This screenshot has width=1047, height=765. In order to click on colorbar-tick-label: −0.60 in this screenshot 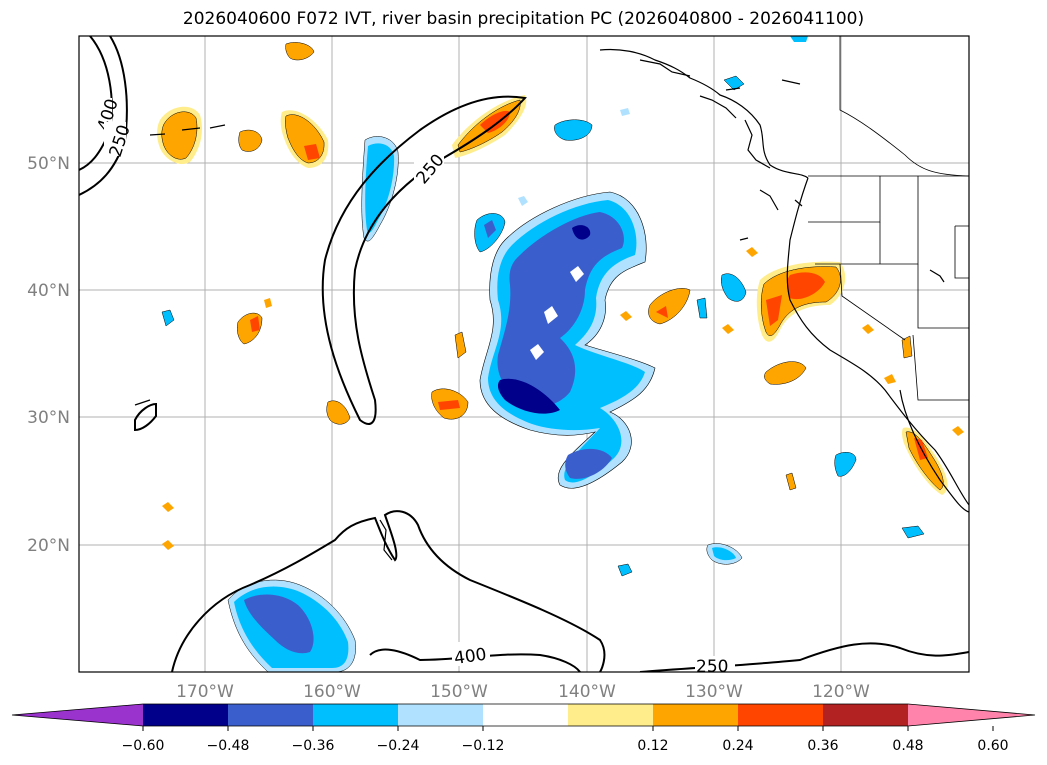, I will do `click(143, 746)`.